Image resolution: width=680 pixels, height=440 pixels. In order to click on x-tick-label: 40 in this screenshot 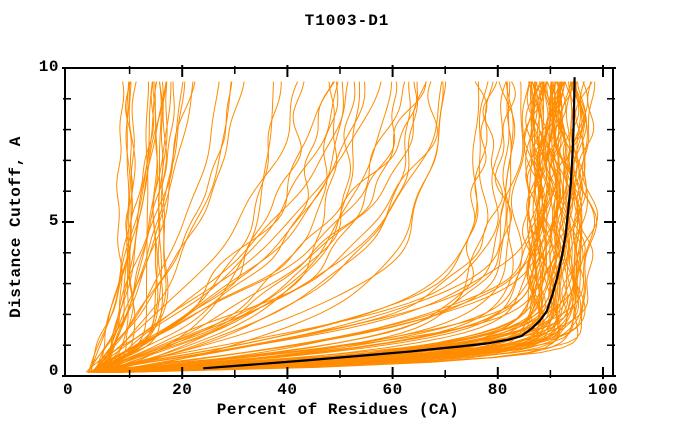, I will do `click(287, 390)`.